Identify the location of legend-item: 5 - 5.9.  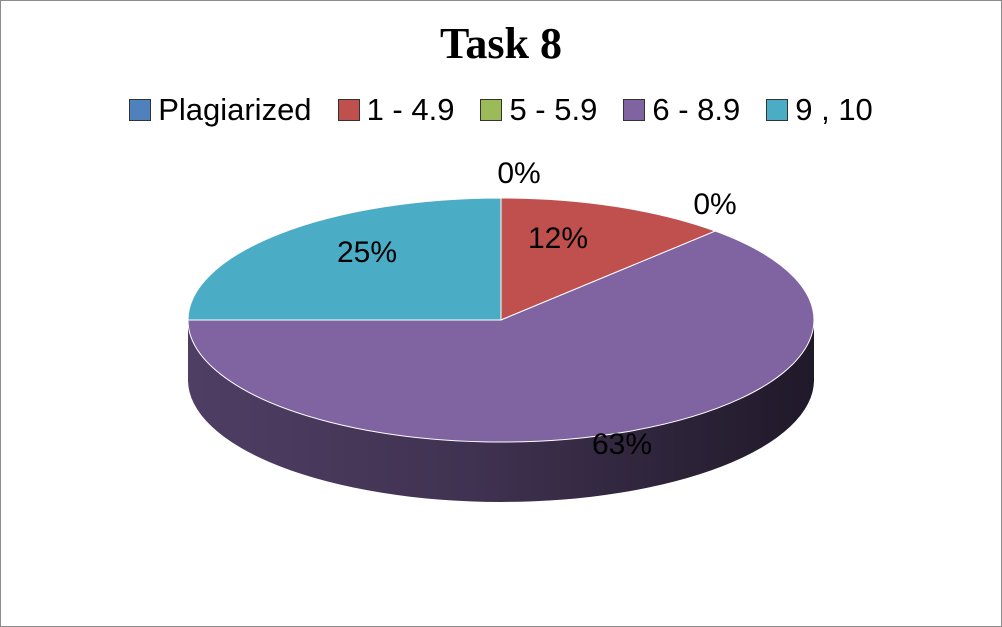
(538, 110).